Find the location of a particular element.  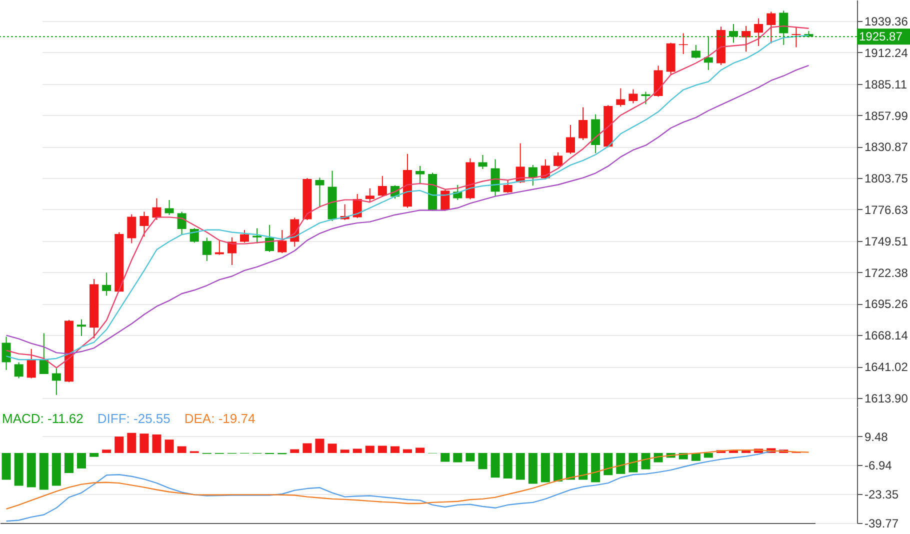

y-tick-label: -6.94 is located at coordinates (878, 465).